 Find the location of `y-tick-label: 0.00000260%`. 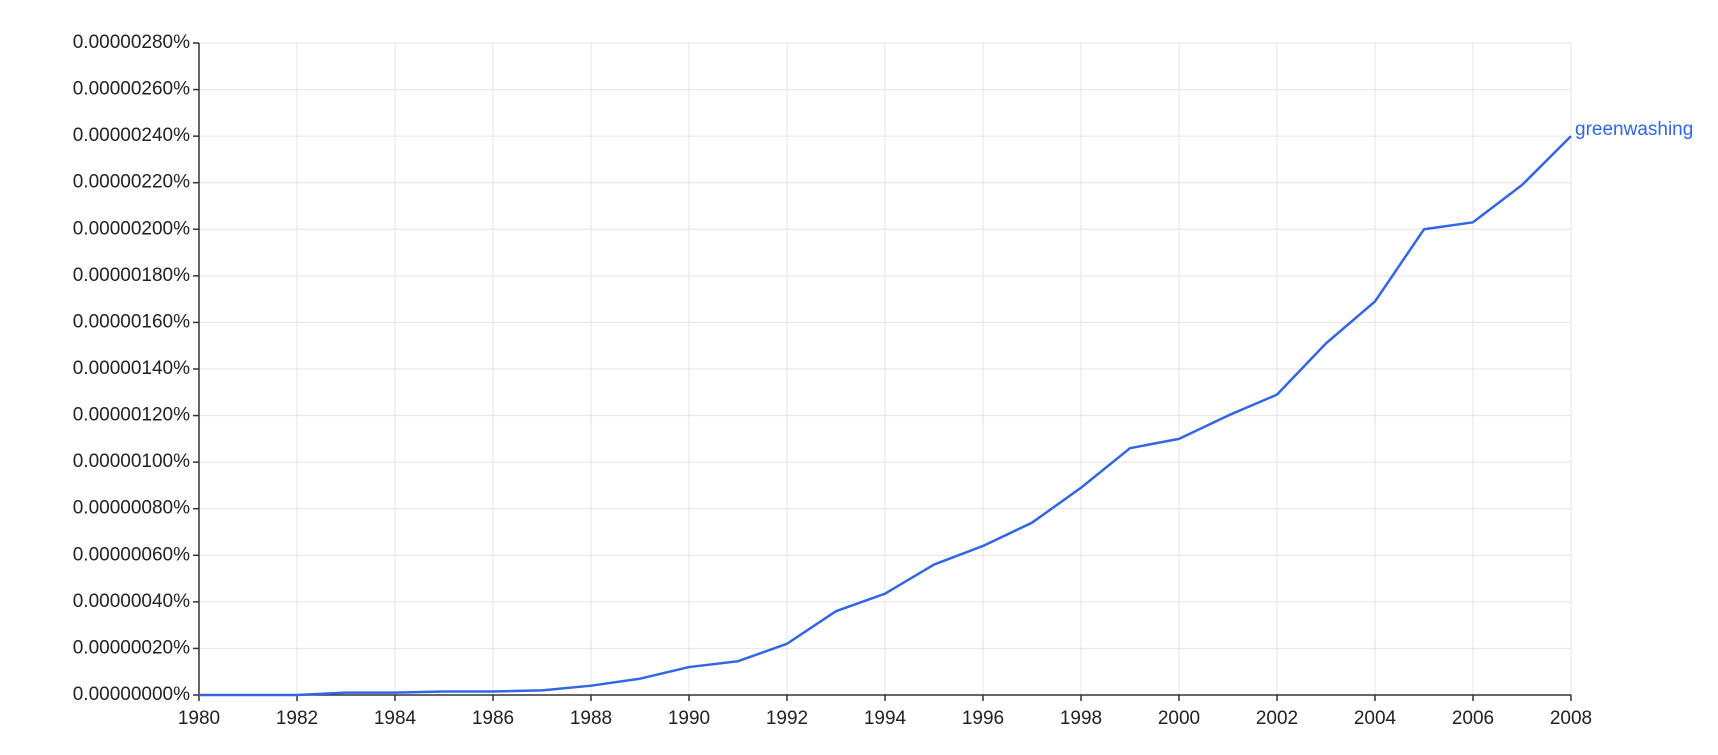

y-tick-label: 0.00000260% is located at coordinates (131, 89).